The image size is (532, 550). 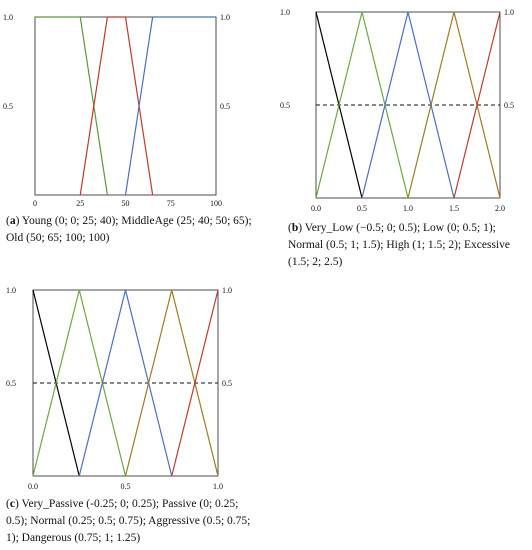 I want to click on x-tick-label: 75, so click(x=171, y=203).